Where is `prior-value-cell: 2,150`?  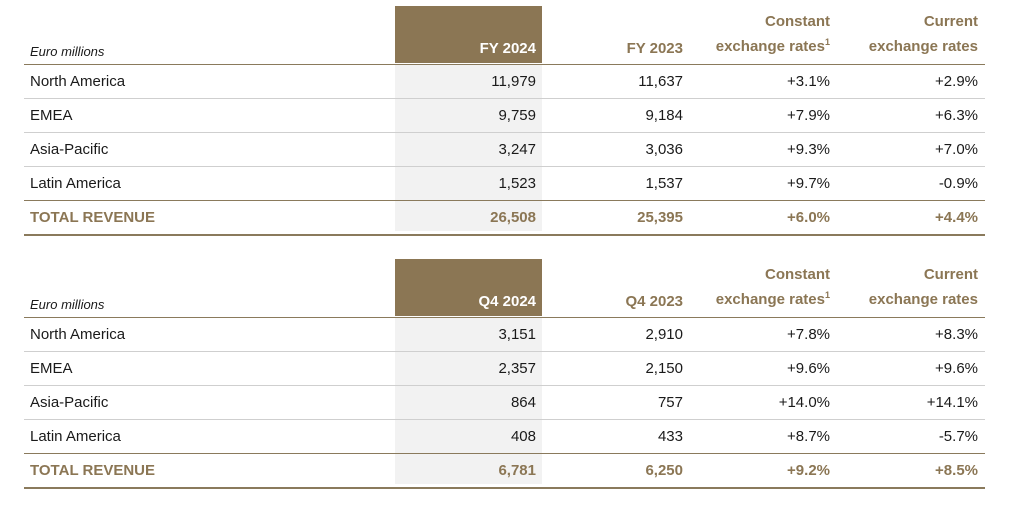 prior-value-cell: 2,150 is located at coordinates (664, 368).